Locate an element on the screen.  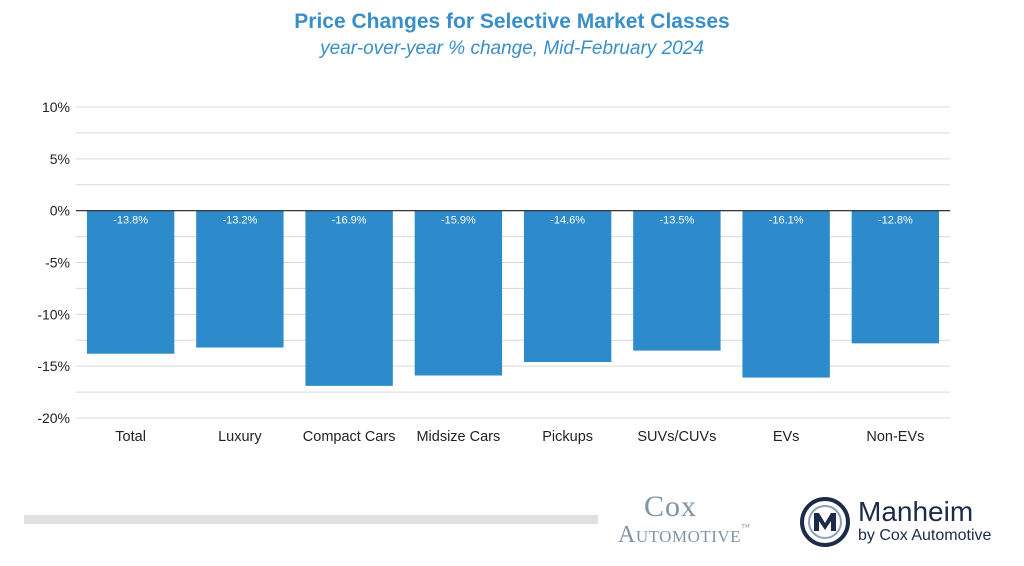
manheim-m-icon is located at coordinates (825, 522).